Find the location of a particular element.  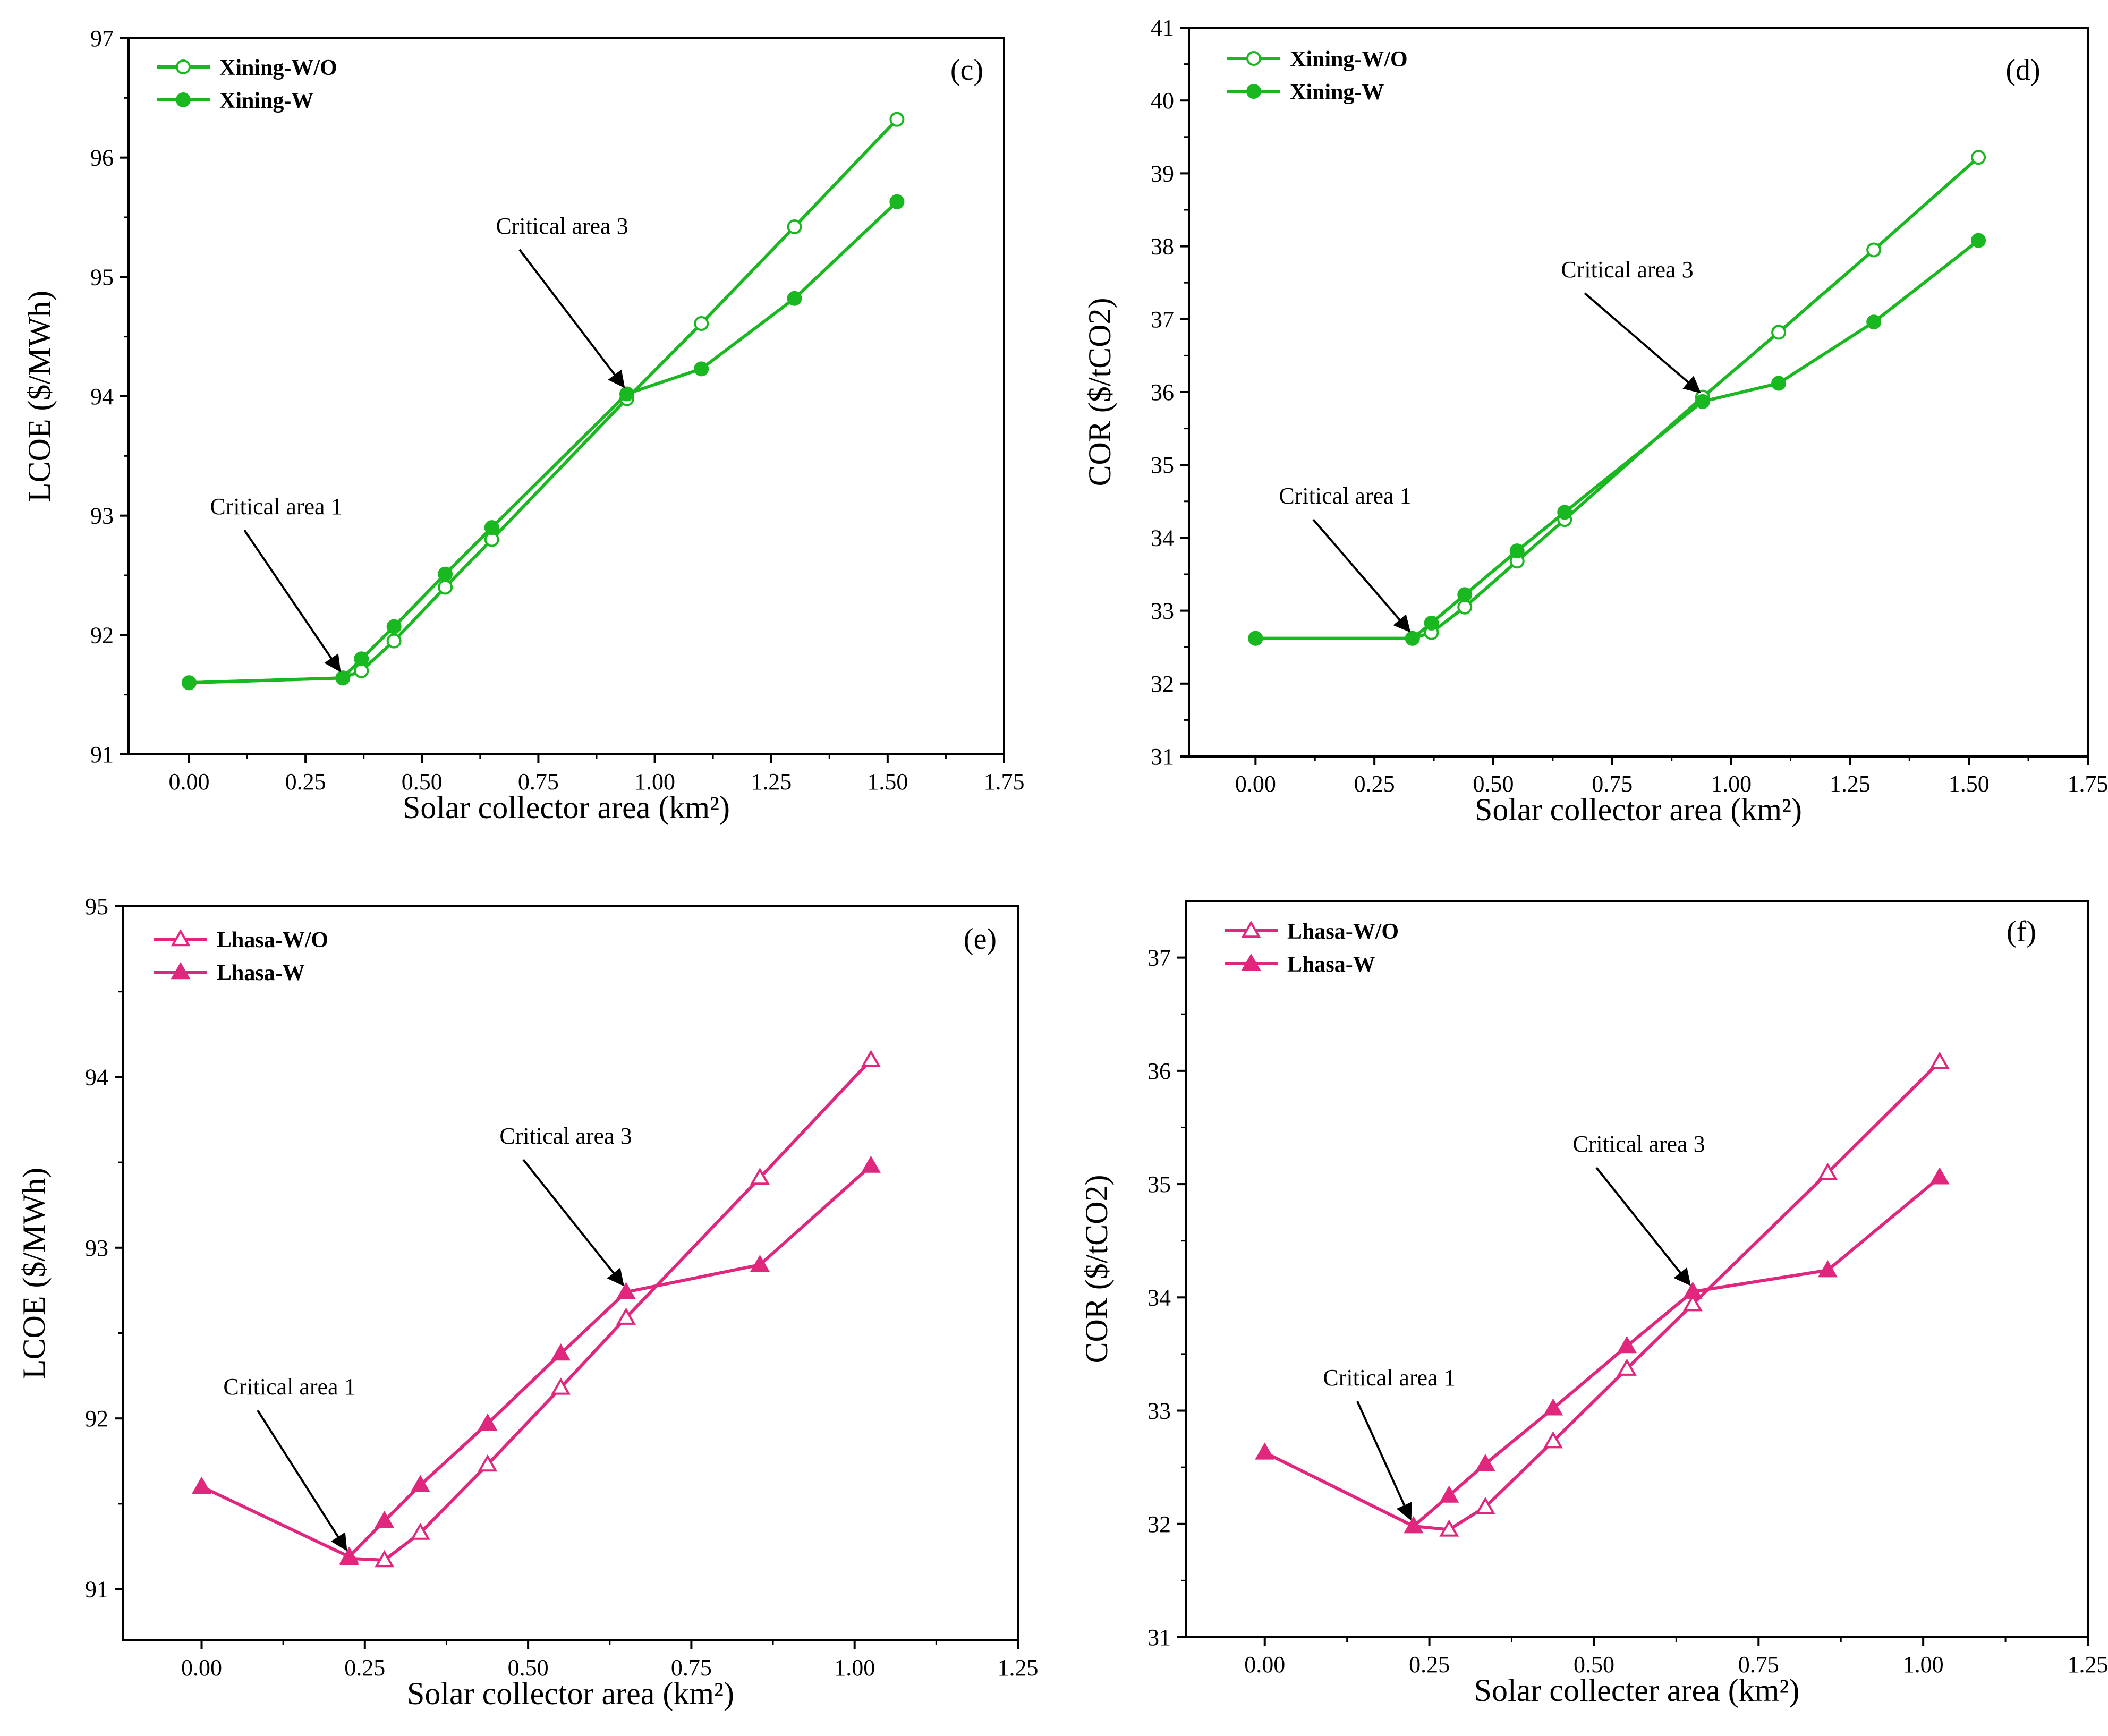

series-lhasa-w is located at coordinates (536, 1359).